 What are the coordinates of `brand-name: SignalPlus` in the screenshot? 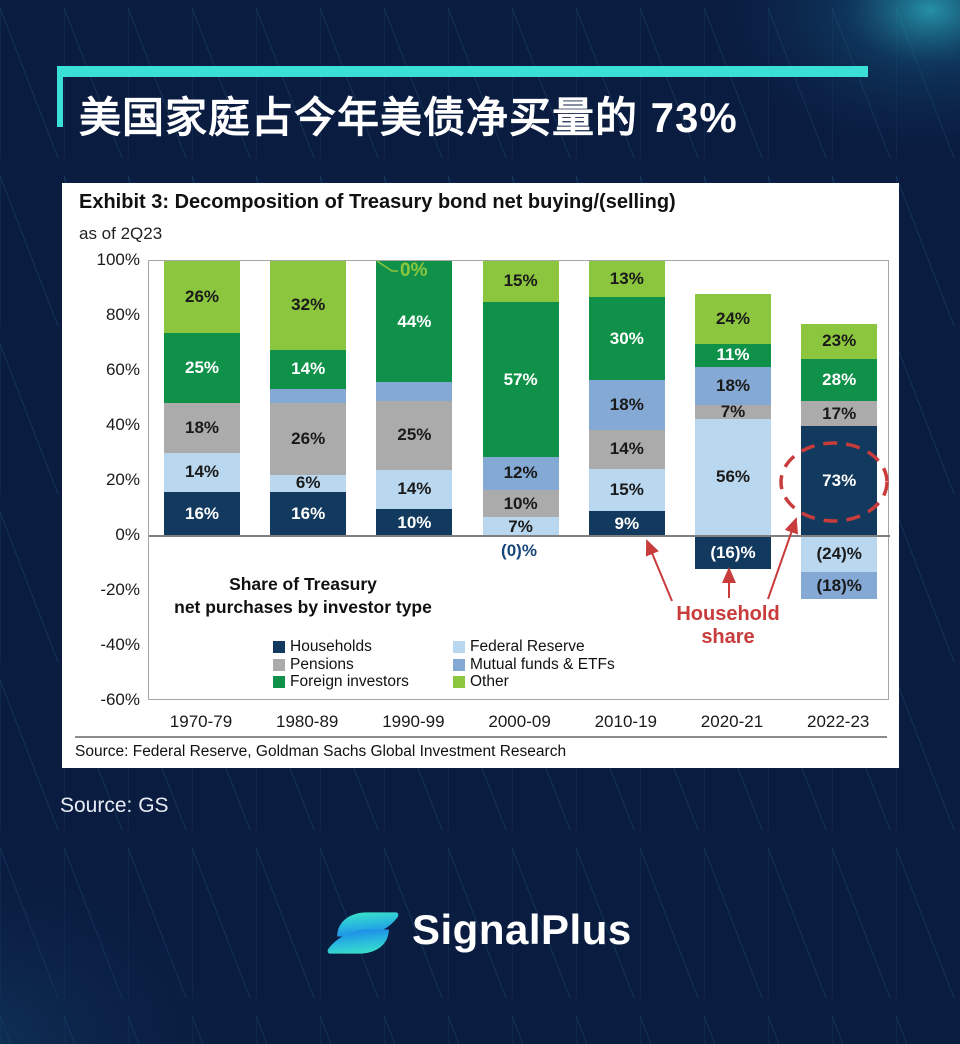 It's located at (522, 929).